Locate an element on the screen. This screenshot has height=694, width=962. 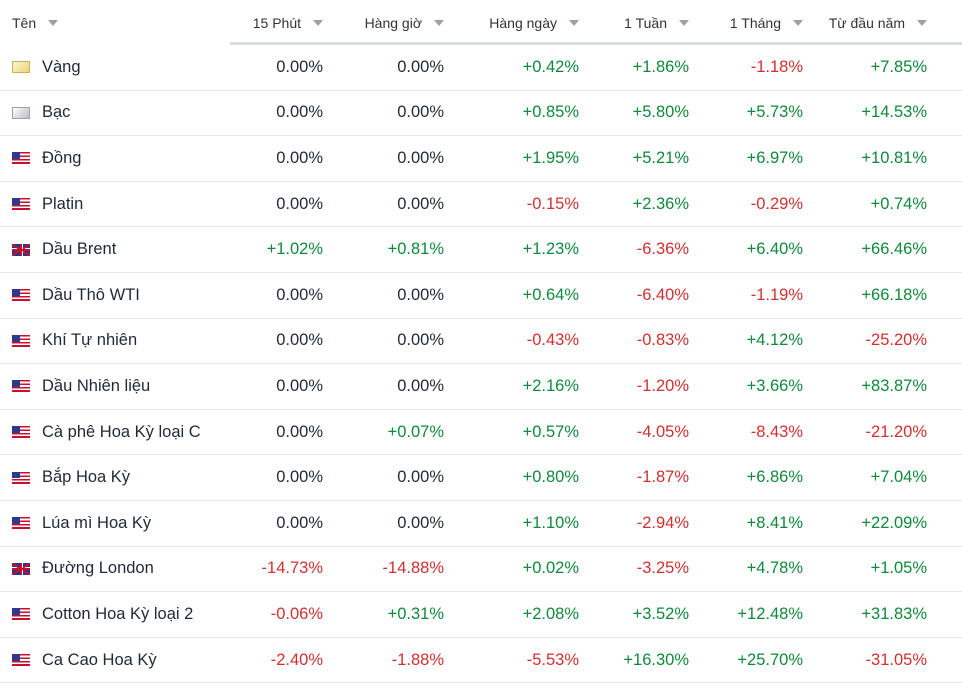
header-hourly: Hàng giờ is located at coordinates (383, 23).